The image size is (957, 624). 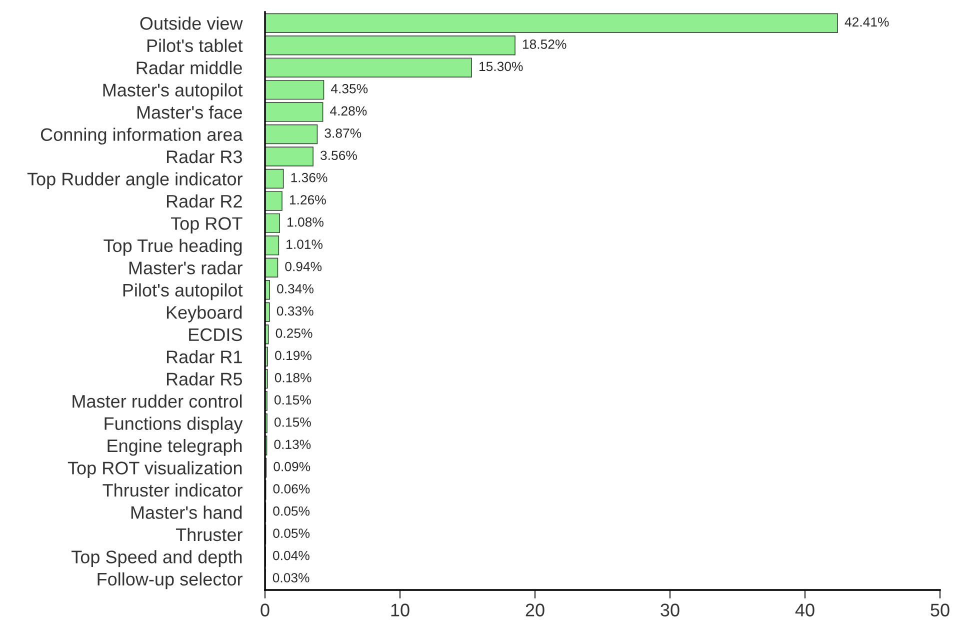 What do you see at coordinates (293, 355) in the screenshot?
I see `data-label: 0.19%` at bounding box center [293, 355].